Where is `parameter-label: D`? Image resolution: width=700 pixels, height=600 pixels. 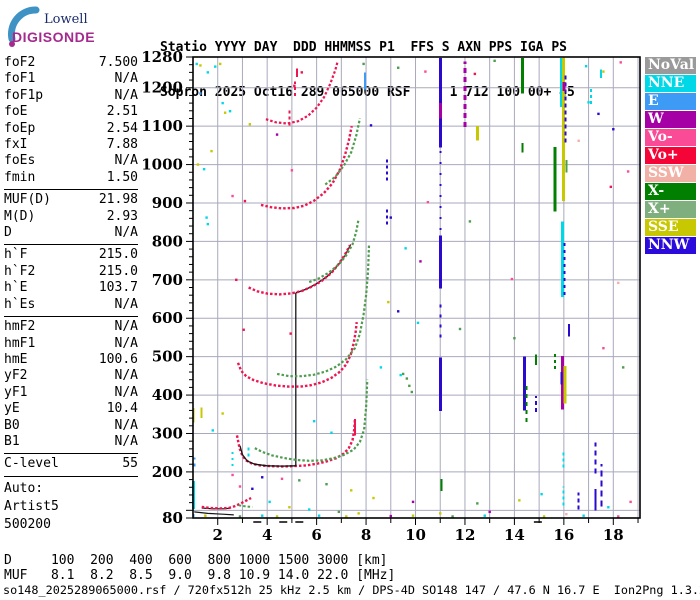
parameter-label: D is located at coordinates (8, 233).